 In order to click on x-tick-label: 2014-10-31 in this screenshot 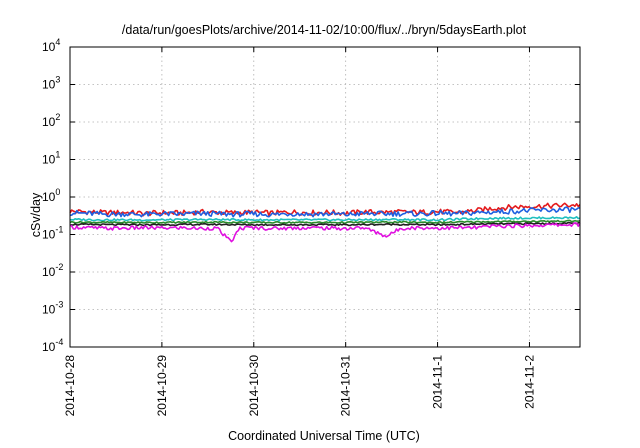, I will do `click(346, 386)`.